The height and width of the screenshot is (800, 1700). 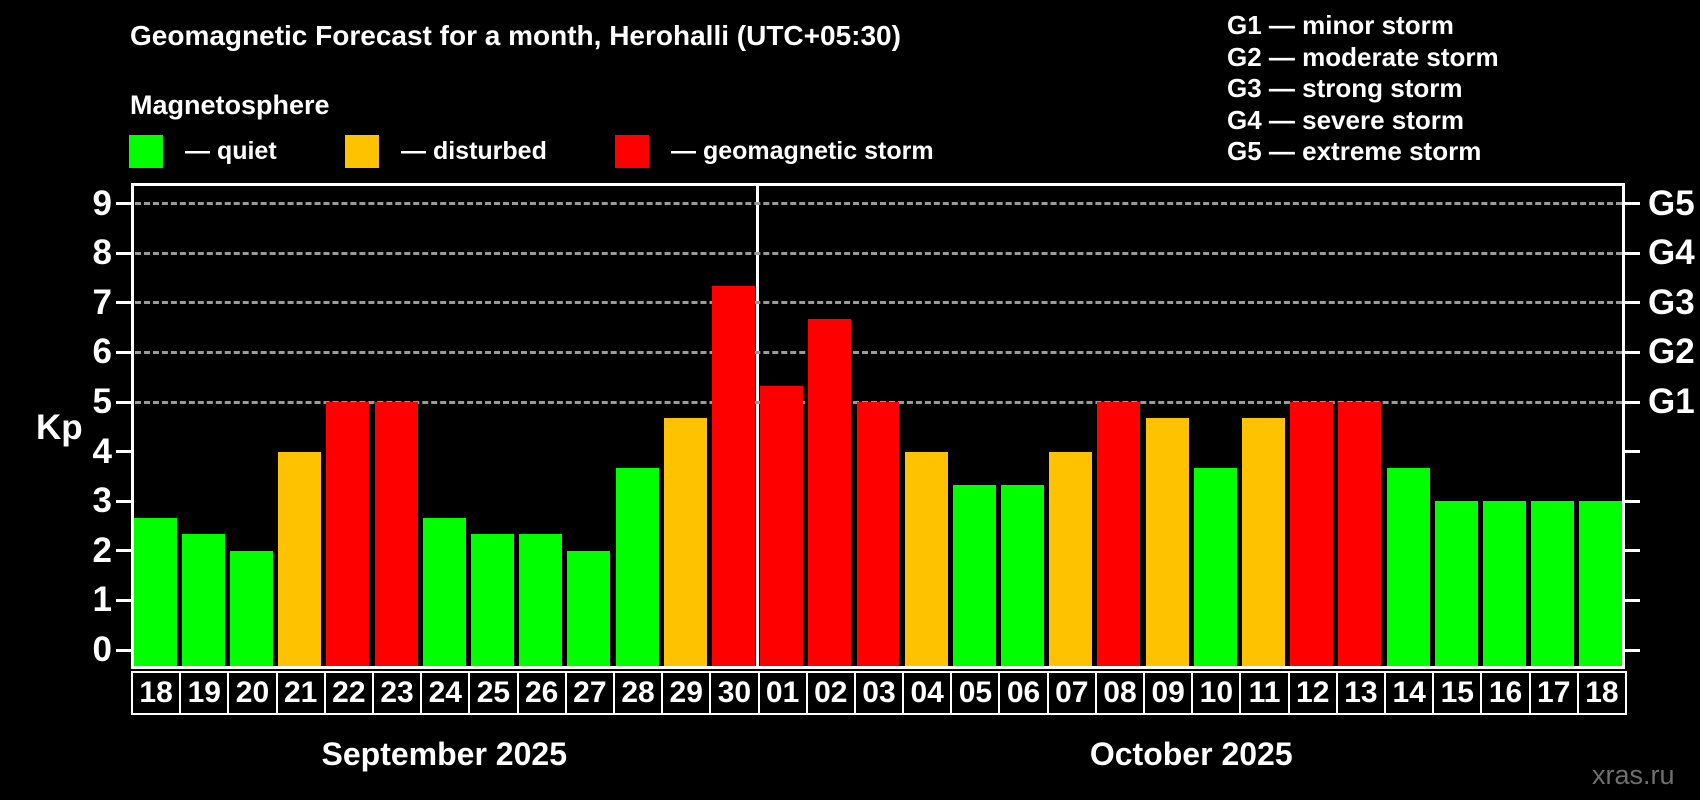 What do you see at coordinates (541, 693) in the screenshot?
I see `day-label: 26` at bounding box center [541, 693].